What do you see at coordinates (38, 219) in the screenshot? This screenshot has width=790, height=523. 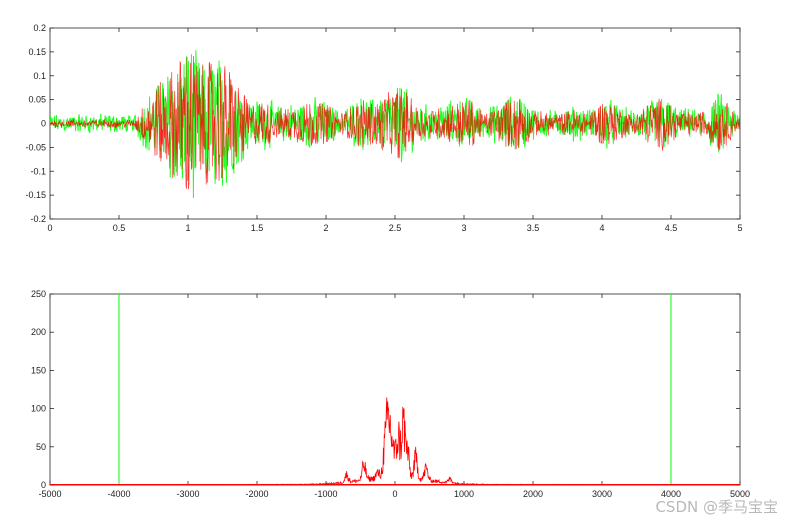 I see `y-tick-label: -0.2` at bounding box center [38, 219].